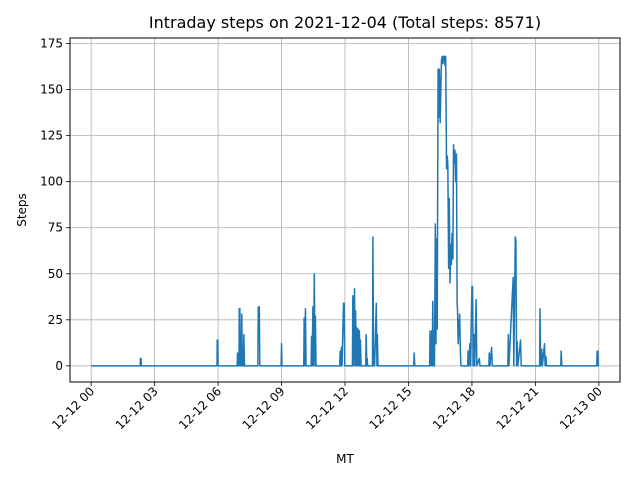 The width and height of the screenshot is (640, 484). What do you see at coordinates (51, 136) in the screenshot?
I see `y-tick-label: 125` at bounding box center [51, 136].